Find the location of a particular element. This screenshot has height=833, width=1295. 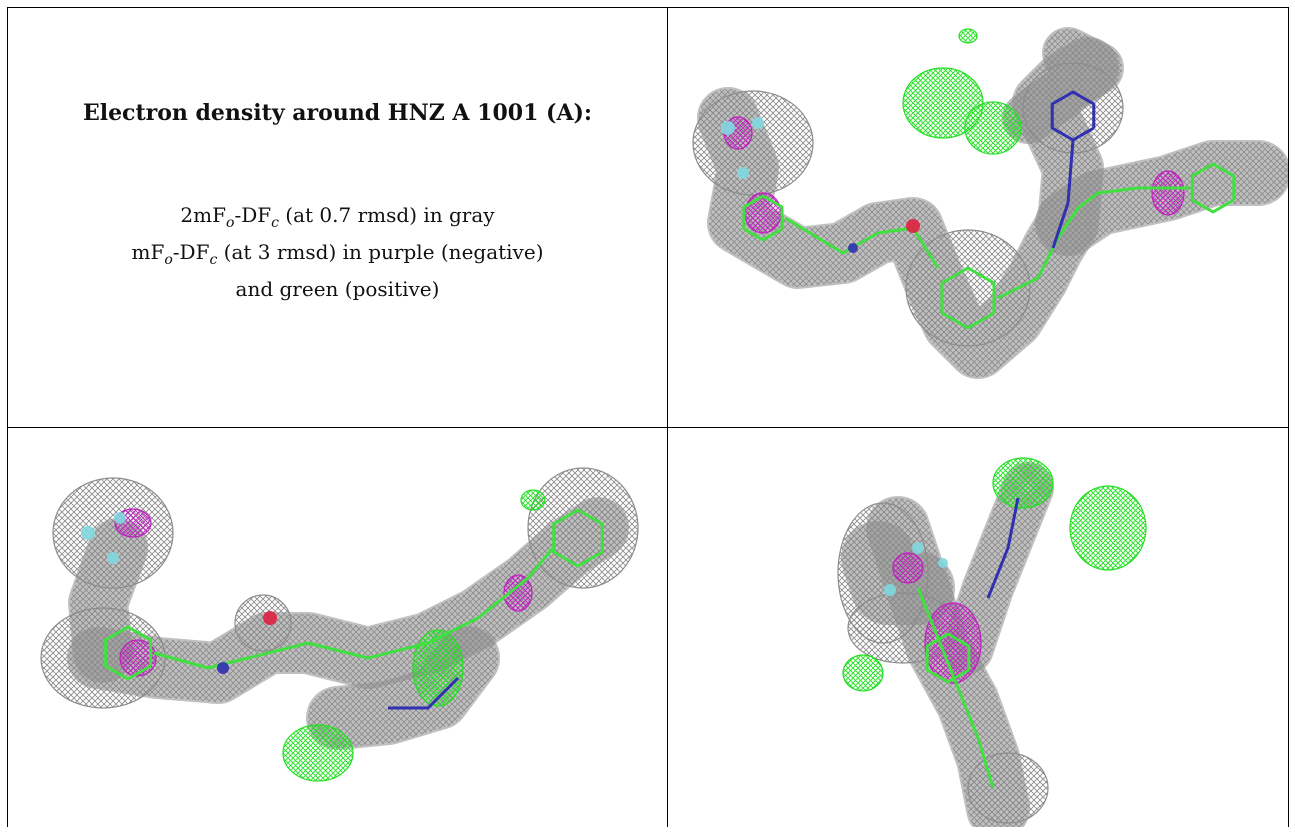

legend-line-fofc: mFo-DFc (at 3 rmsd) in purple (negative) is located at coordinates (337, 256).